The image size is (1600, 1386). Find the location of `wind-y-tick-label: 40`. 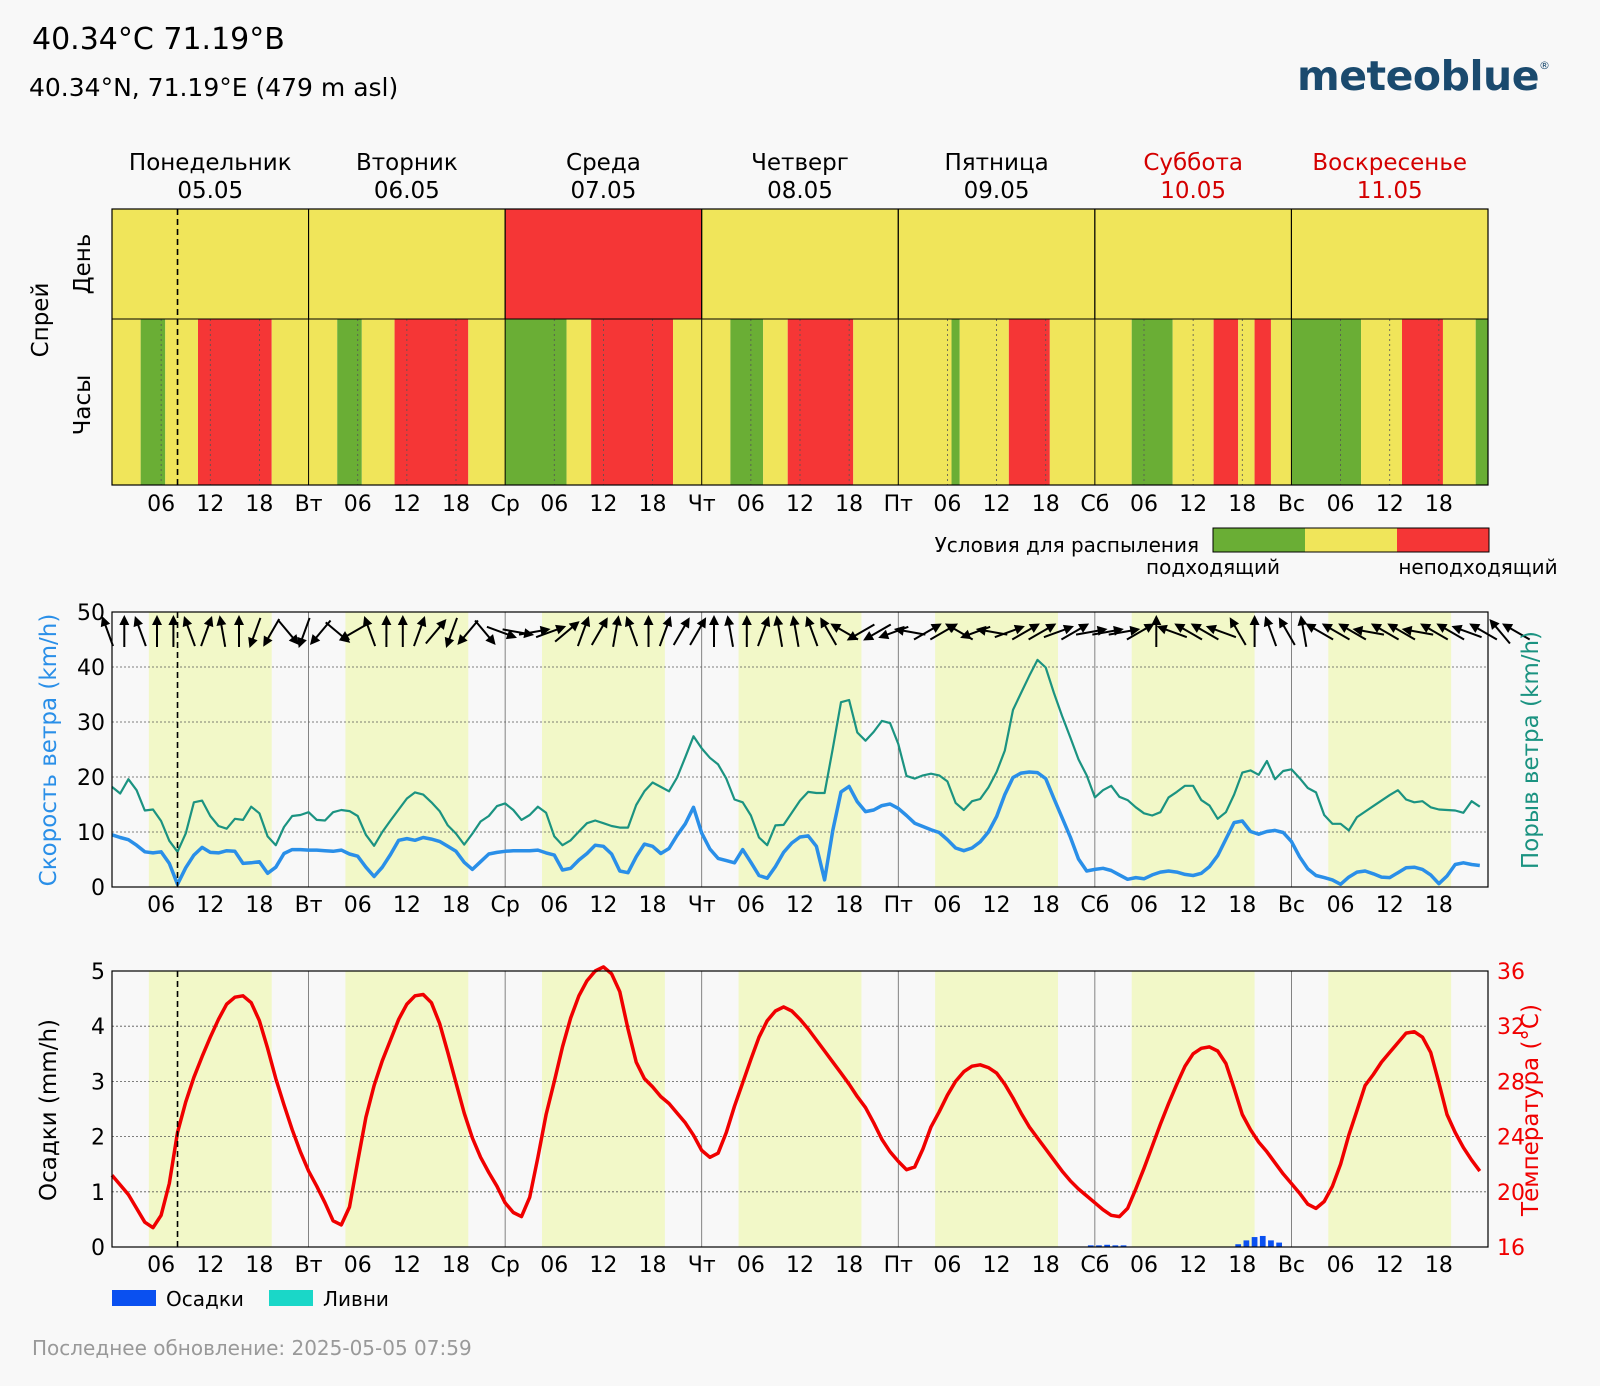

wind-y-tick-label: 40 is located at coordinates (91, 668).